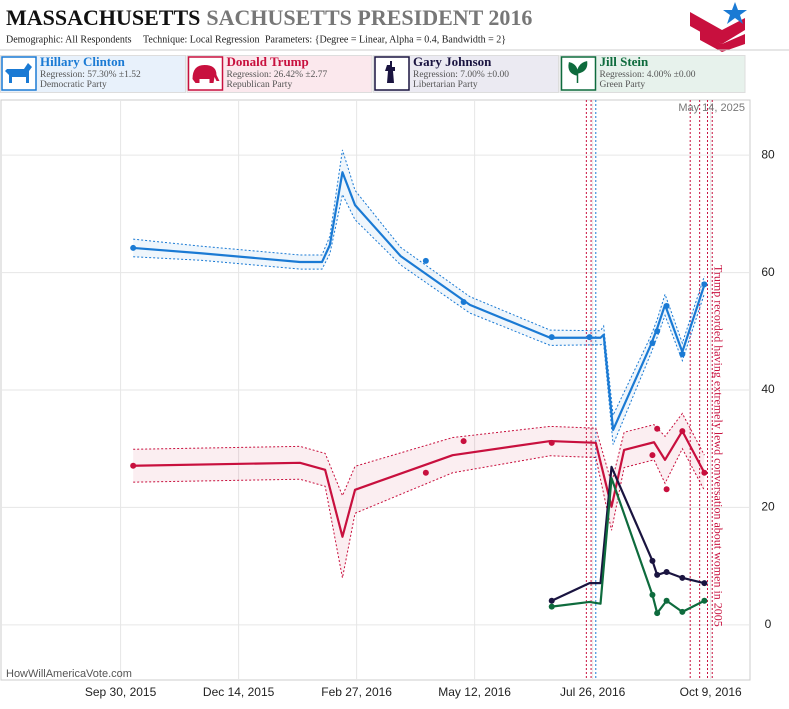 This screenshot has width=789, height=709. I want to click on title-suffix: SACHUSETTS PRESIDENT 2016, so click(369, 17).